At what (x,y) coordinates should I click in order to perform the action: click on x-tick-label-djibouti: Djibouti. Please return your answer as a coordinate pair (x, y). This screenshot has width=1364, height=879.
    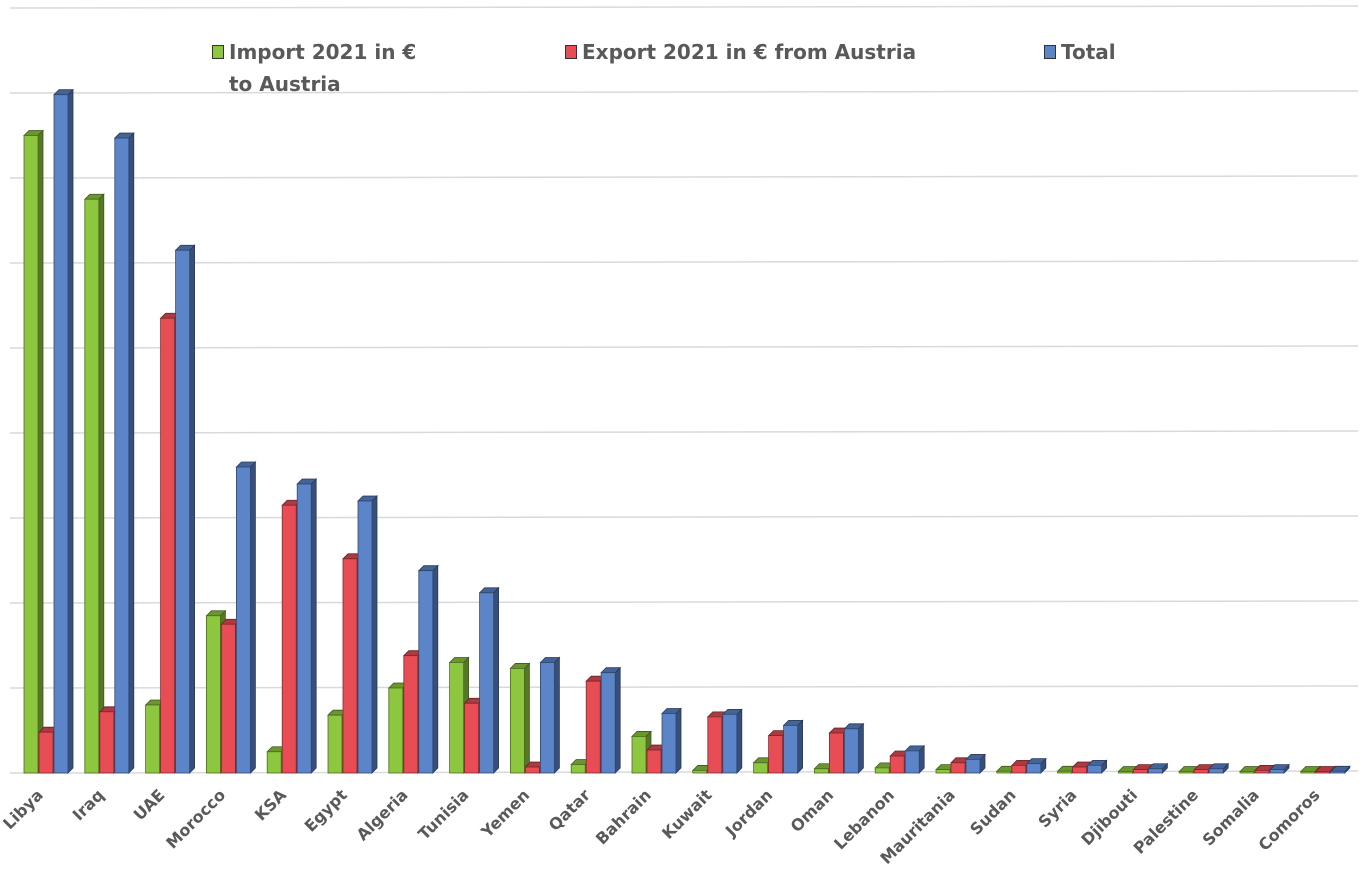
    Looking at the image, I should click on (1109, 817).